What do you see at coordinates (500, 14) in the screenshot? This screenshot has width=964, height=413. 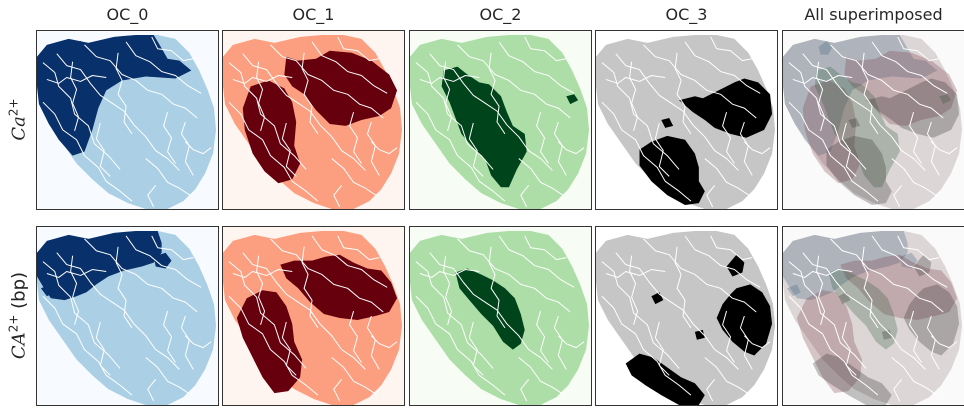 I see `column-title-2: OC_2` at bounding box center [500, 14].